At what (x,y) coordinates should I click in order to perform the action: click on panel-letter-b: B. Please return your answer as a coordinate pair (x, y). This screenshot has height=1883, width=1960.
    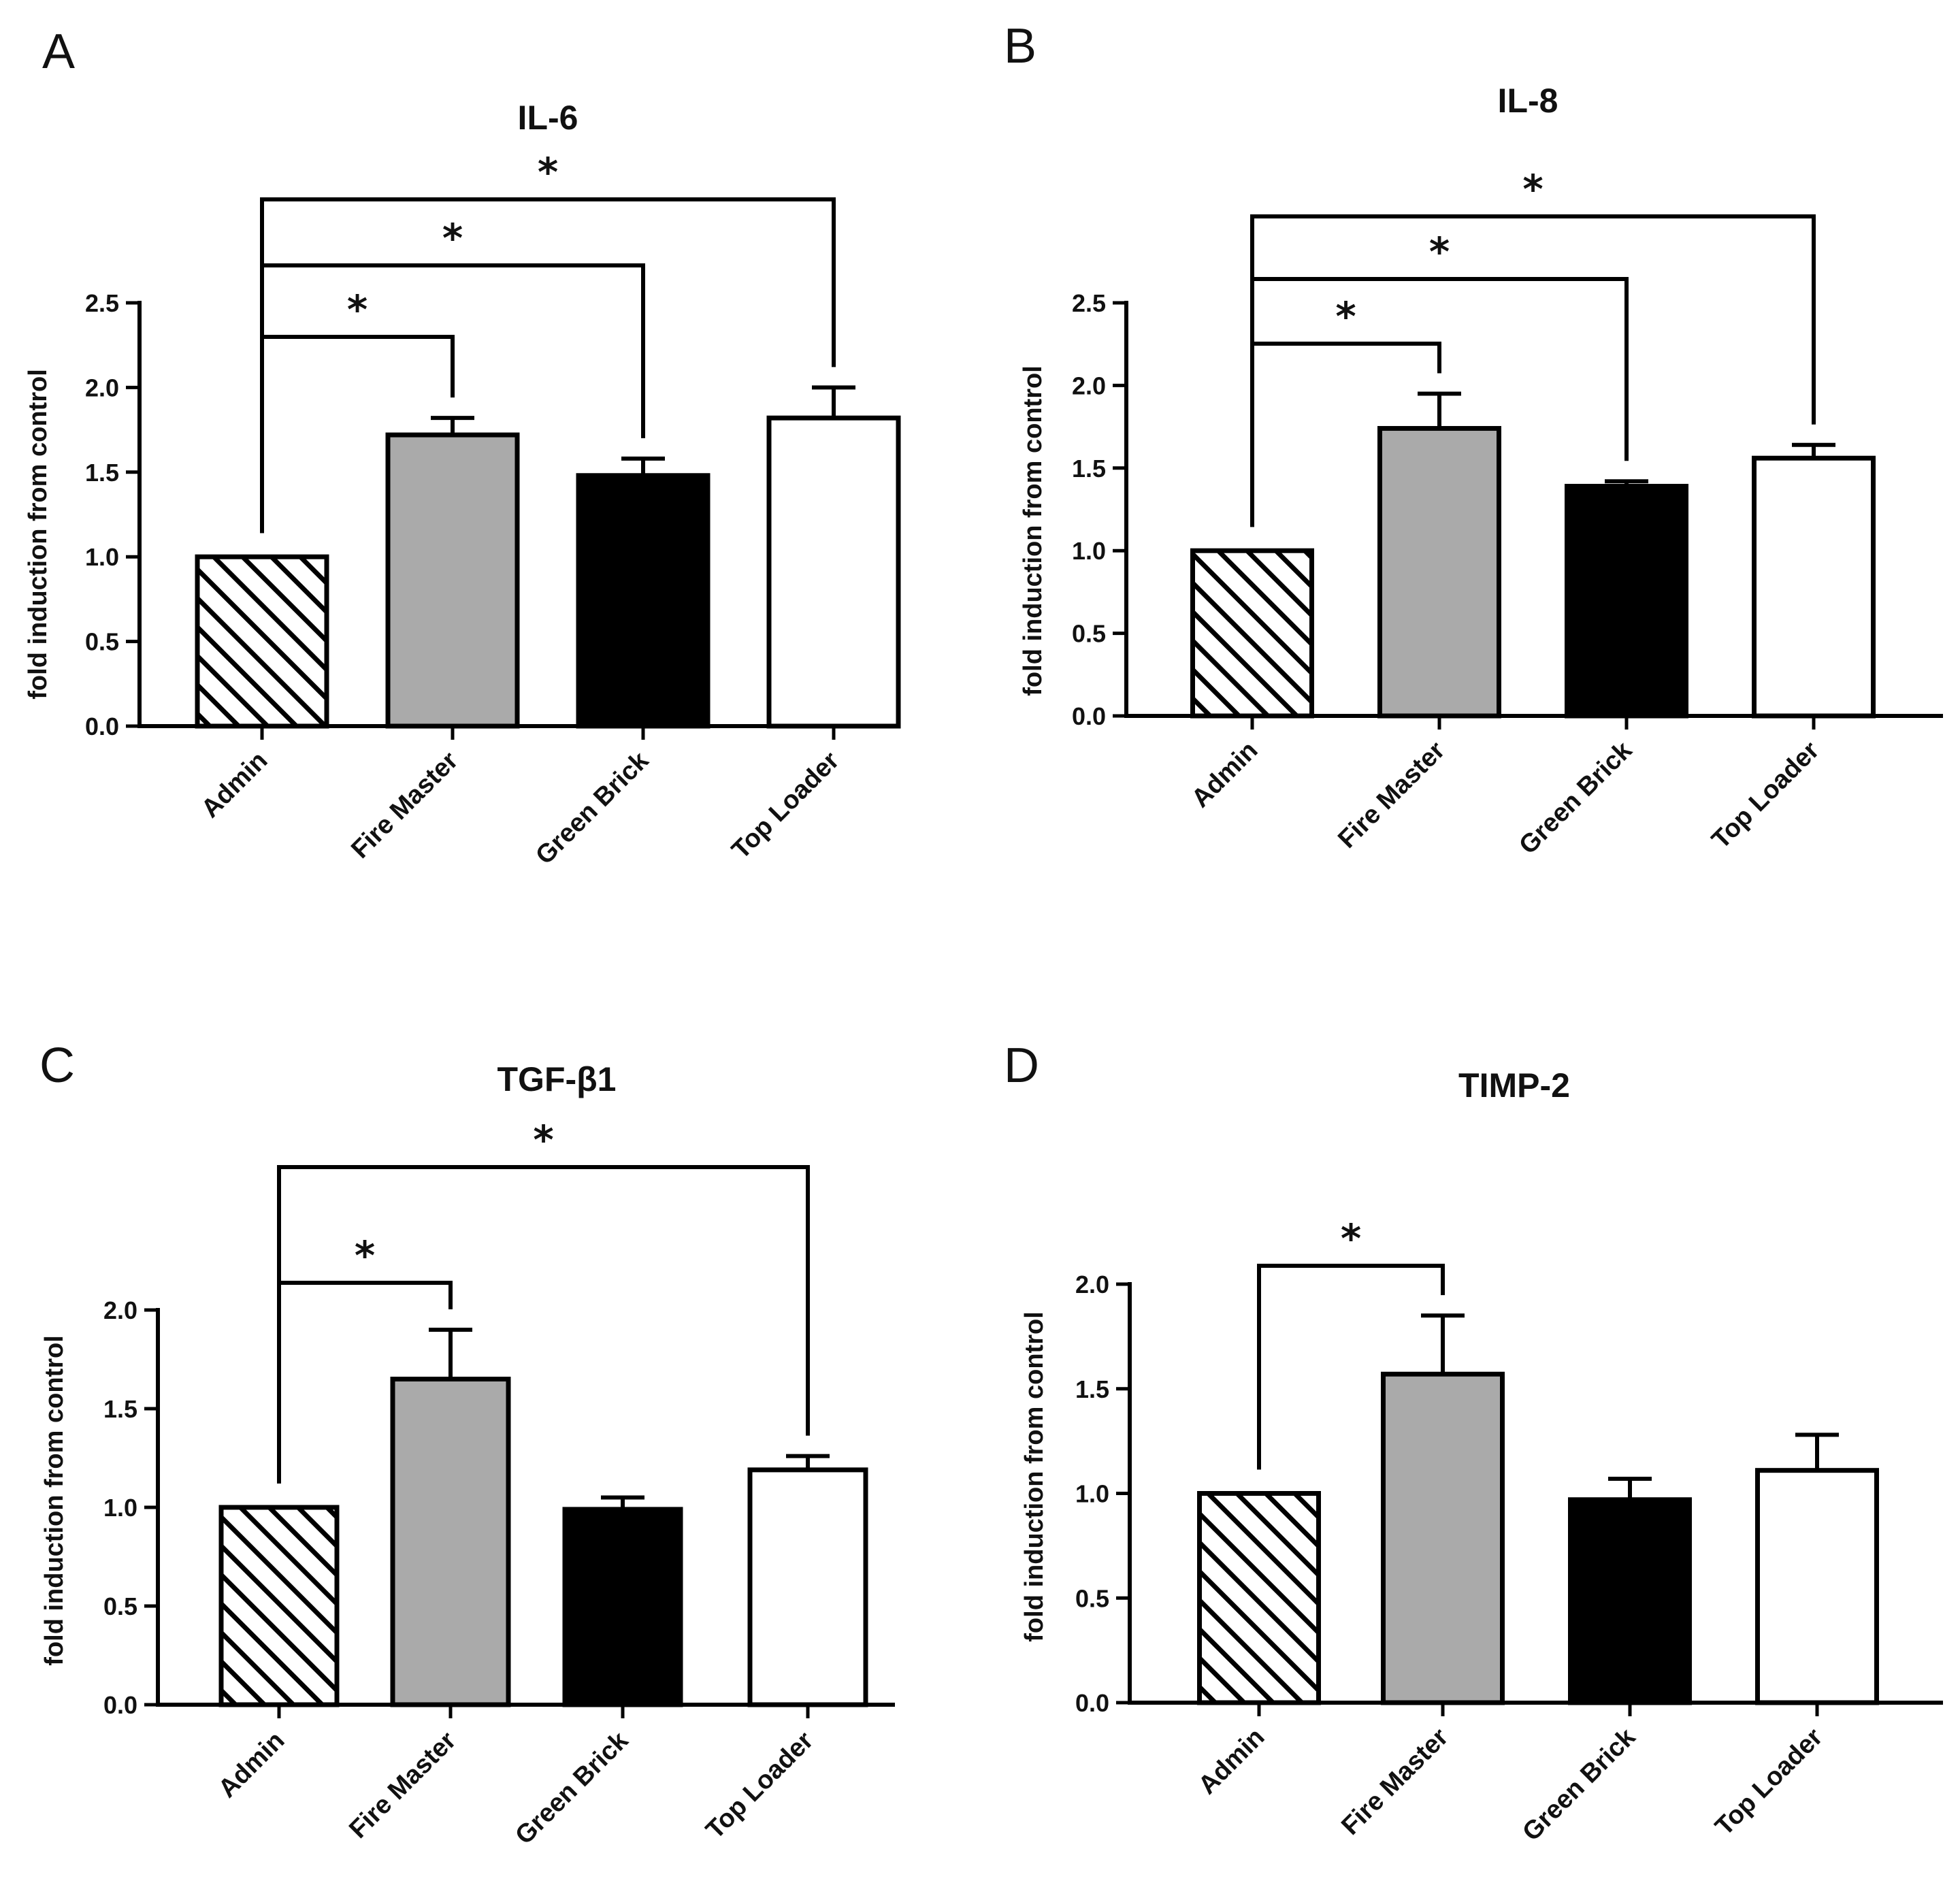
    Looking at the image, I should click on (1020, 46).